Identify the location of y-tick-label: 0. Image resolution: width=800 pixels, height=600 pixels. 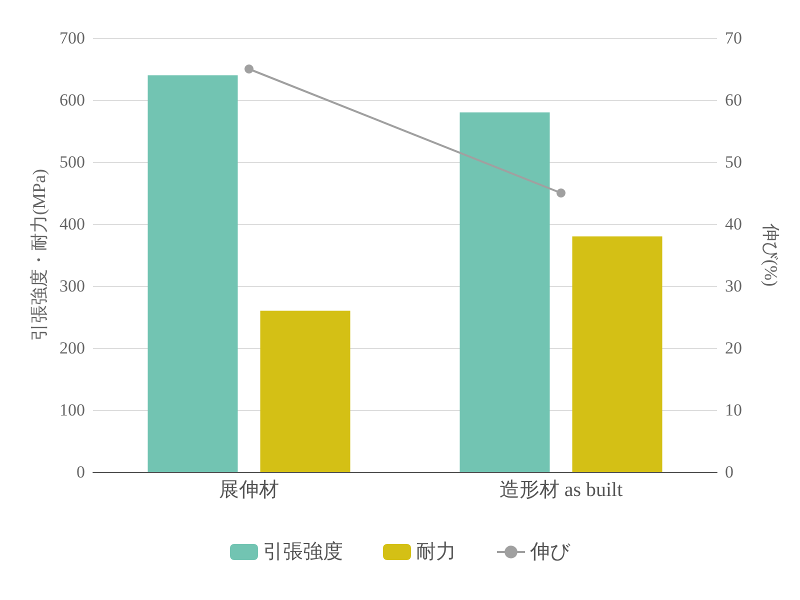
(80, 472).